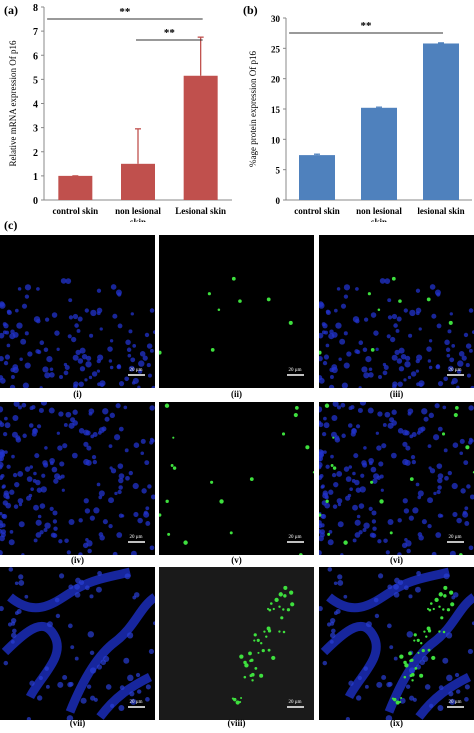 This screenshot has width=474, height=733. Describe the element at coordinates (278, 171) in the screenshot. I see `chart-b-y-tick-label: 5` at that location.